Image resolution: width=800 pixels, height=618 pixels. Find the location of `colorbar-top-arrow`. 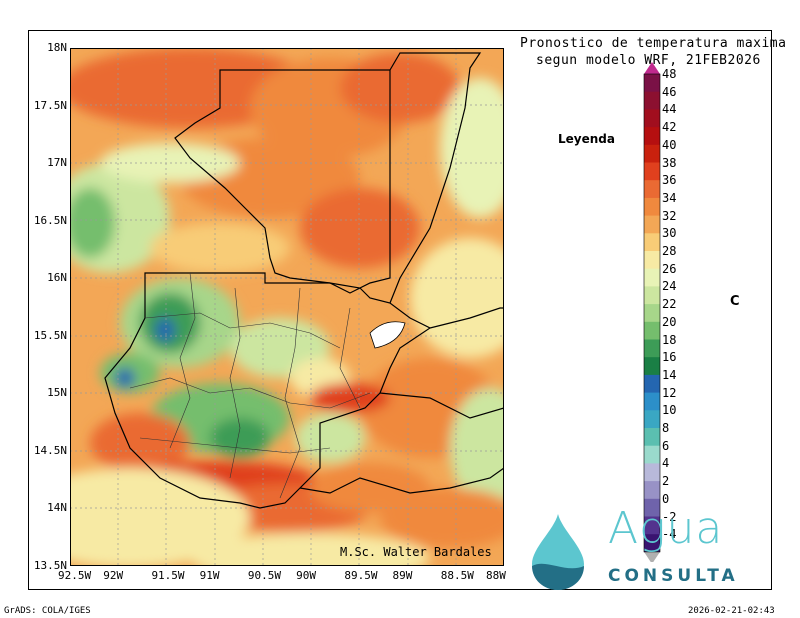

colorbar-top-arrow is located at coordinates (652, 68).